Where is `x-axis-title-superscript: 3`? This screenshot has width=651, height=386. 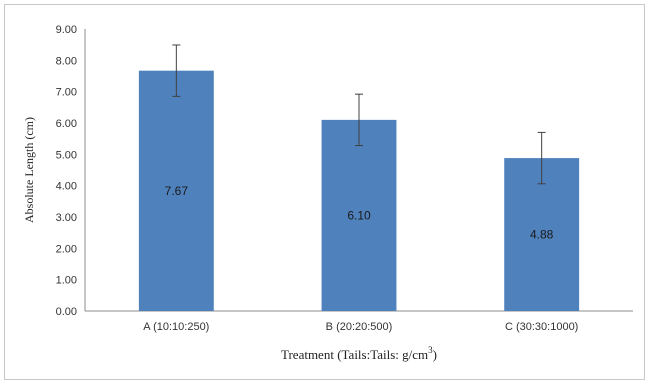
x-axis-title-superscript: 3 is located at coordinates (430, 350).